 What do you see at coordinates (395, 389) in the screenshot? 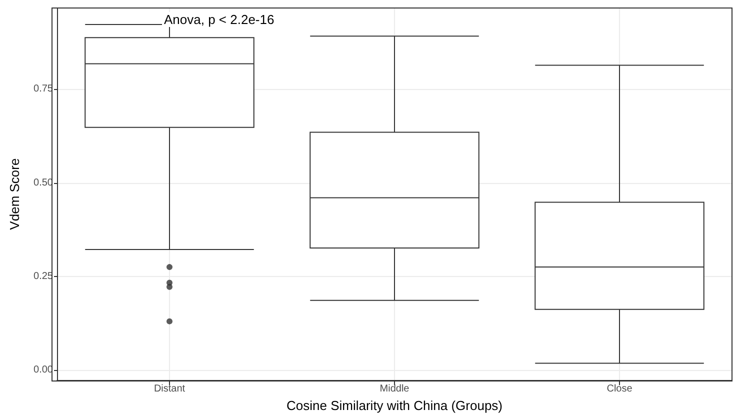
I see `x-tick-label: Middle` at bounding box center [395, 389].